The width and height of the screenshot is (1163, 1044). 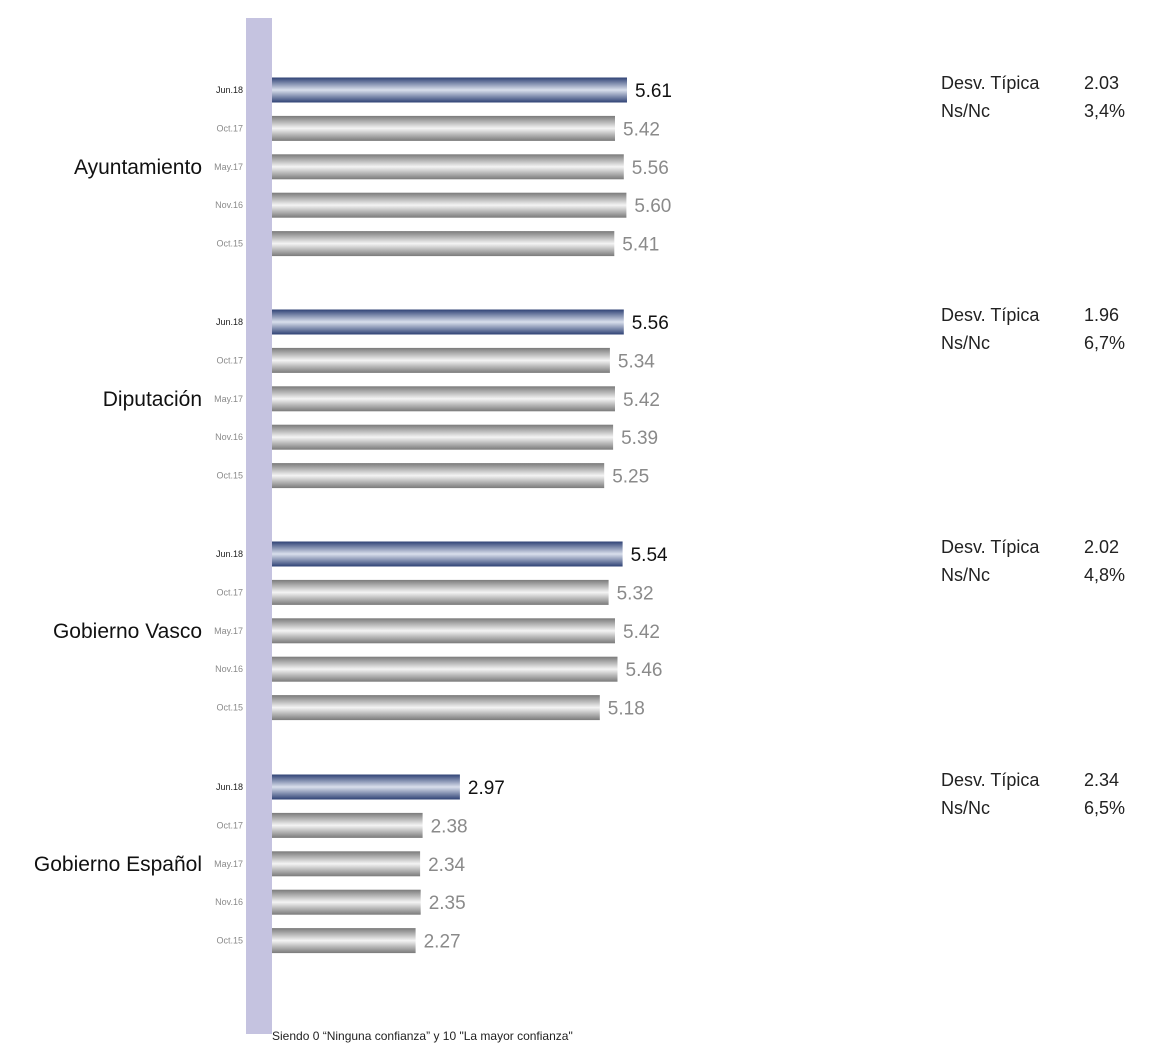 What do you see at coordinates (152, 399) in the screenshot?
I see `group-label: Diputación` at bounding box center [152, 399].